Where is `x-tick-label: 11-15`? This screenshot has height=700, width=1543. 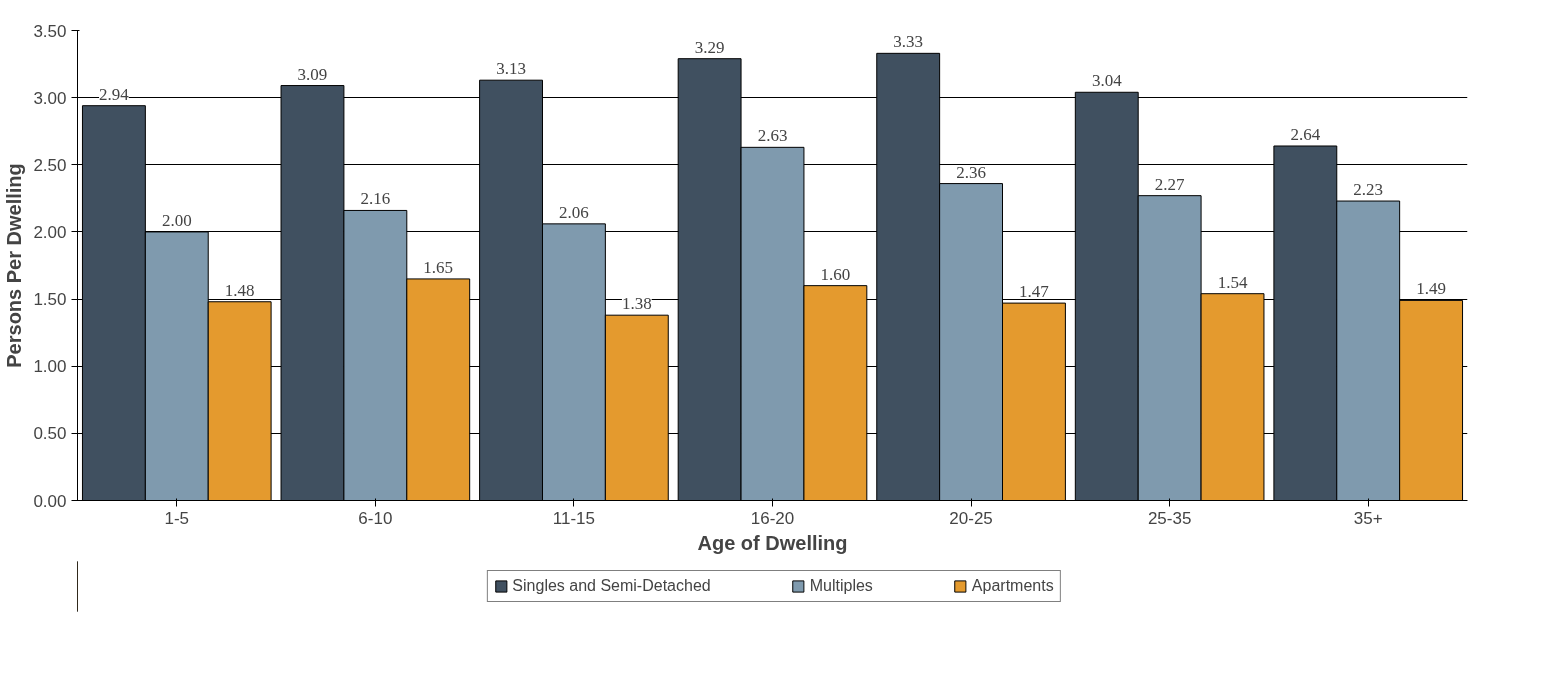 x-tick-label: 11-15 is located at coordinates (574, 518).